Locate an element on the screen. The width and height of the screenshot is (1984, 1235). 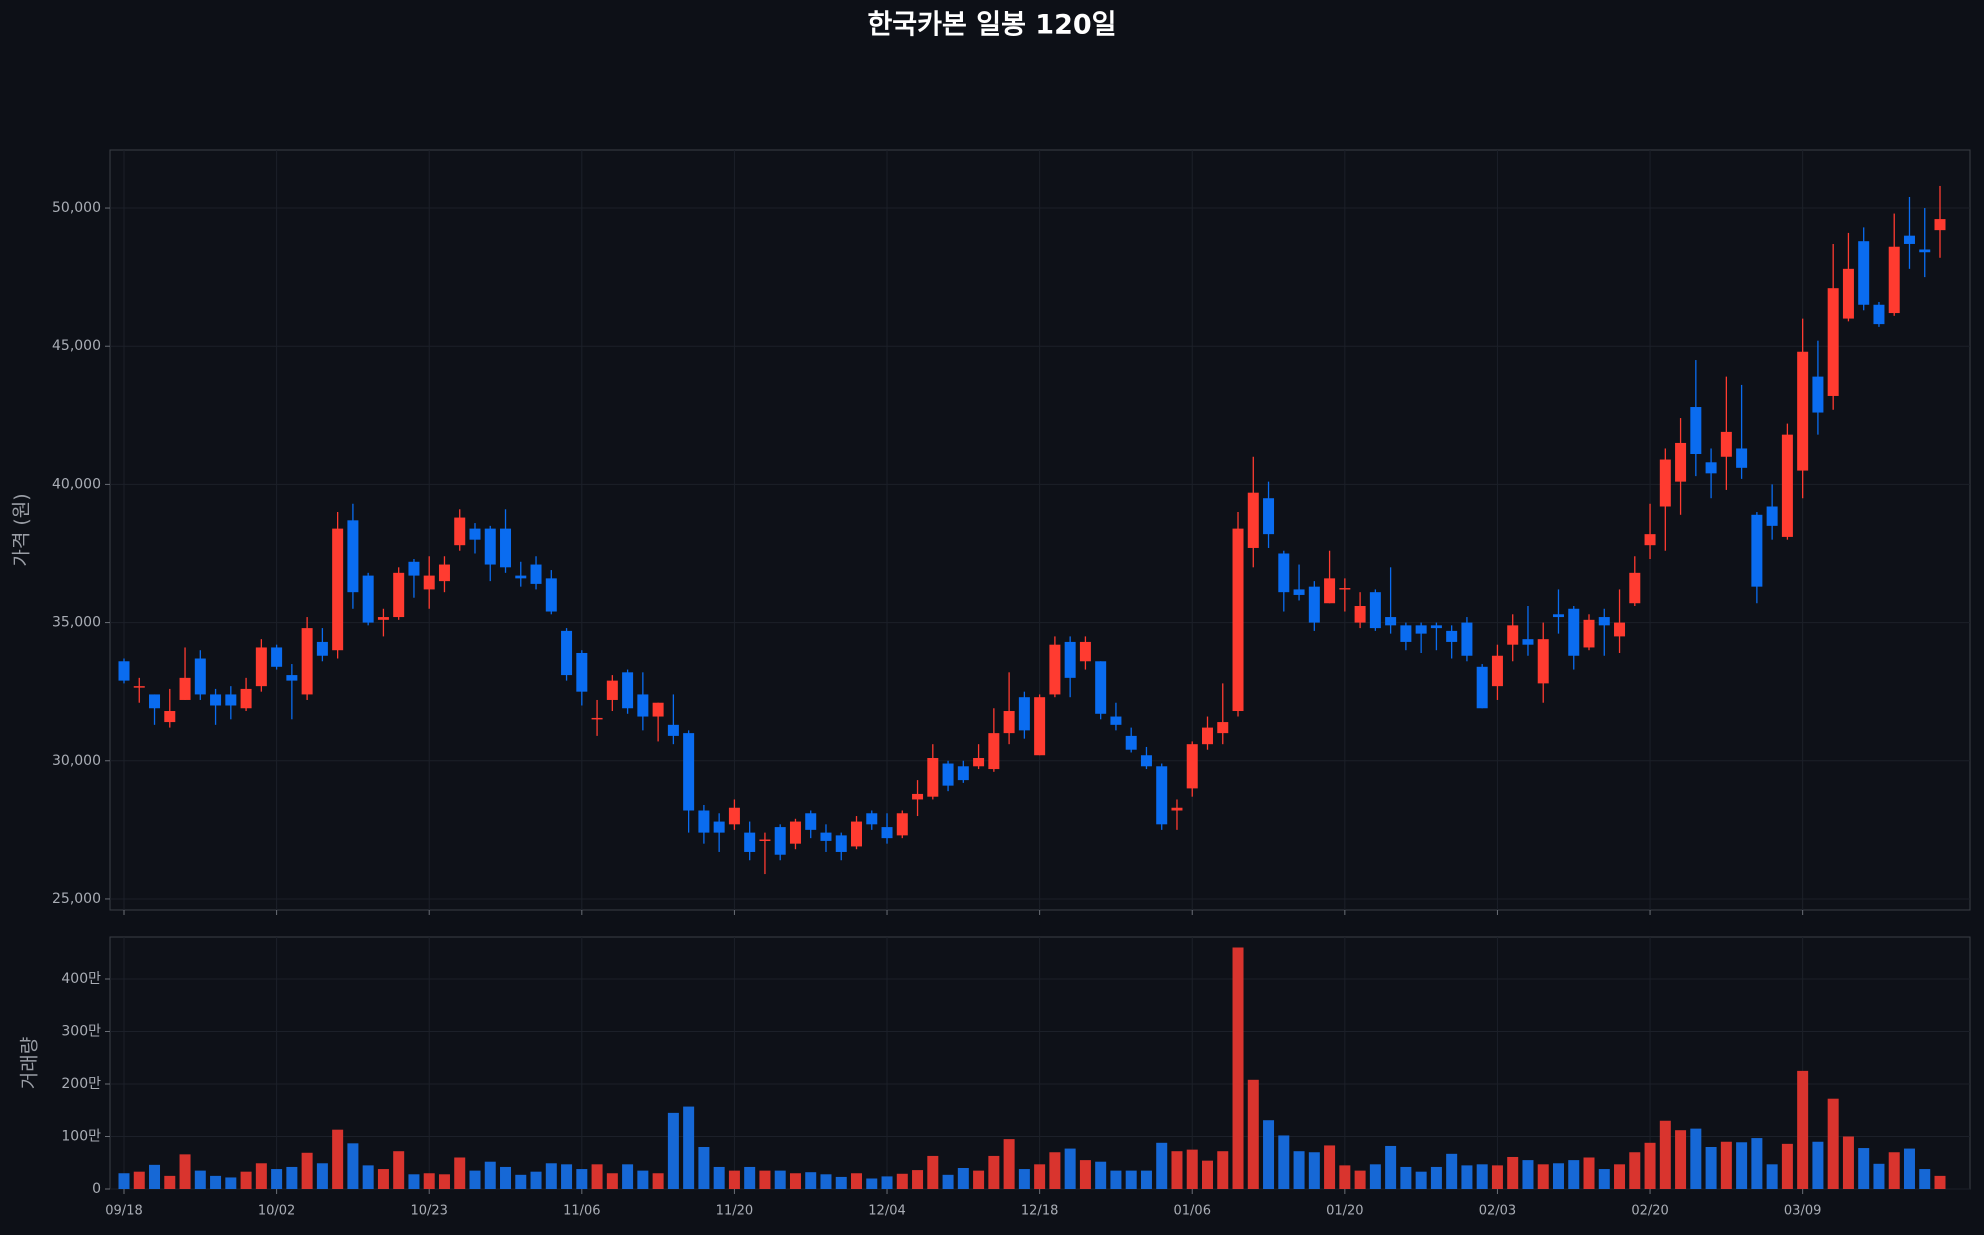
x-tick-label: 02/20 is located at coordinates (1649, 1211).